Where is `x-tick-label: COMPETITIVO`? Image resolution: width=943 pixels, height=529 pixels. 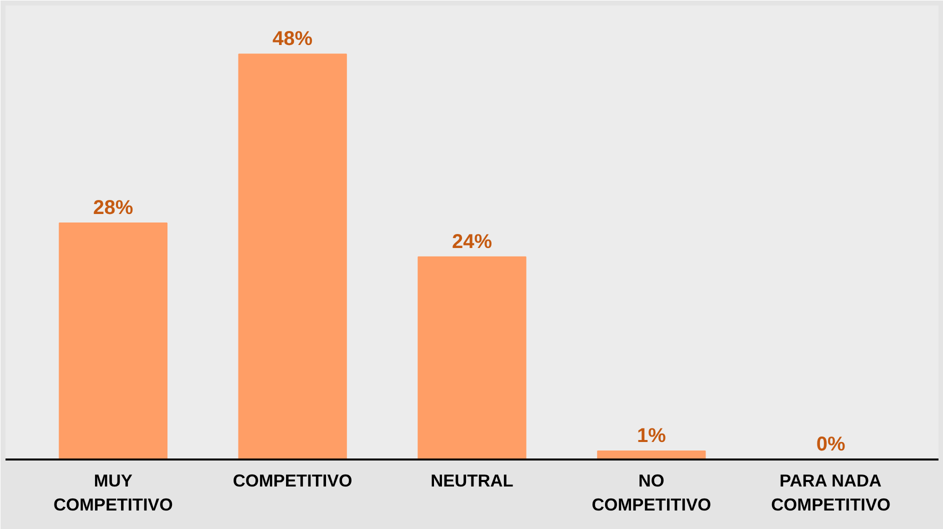 x-tick-label: COMPETITIVO is located at coordinates (292, 480).